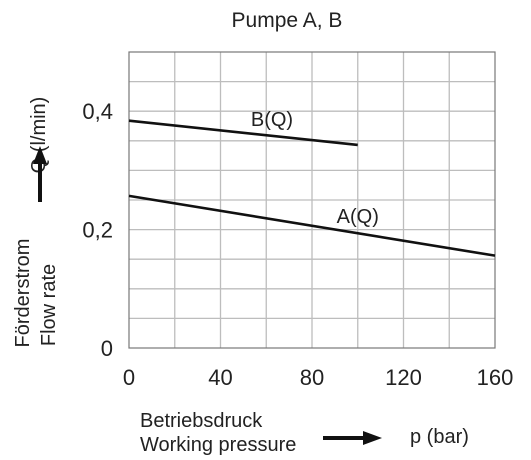 This screenshot has width=531, height=460. Describe the element at coordinates (218, 445) in the screenshot. I see `x-axis-label-en: Working pressure` at that location.